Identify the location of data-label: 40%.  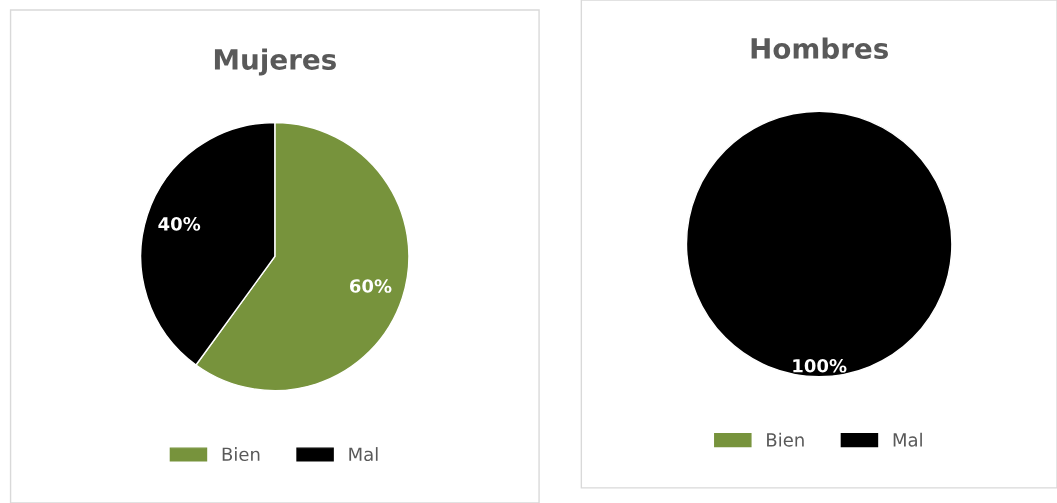
(179, 224).